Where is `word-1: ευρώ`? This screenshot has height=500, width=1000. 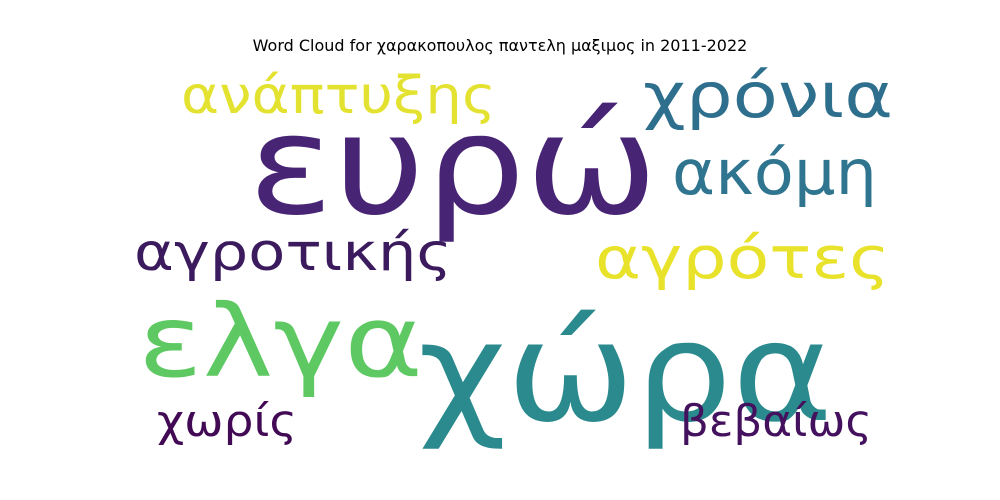 word-1: ευρώ is located at coordinates (453, 165).